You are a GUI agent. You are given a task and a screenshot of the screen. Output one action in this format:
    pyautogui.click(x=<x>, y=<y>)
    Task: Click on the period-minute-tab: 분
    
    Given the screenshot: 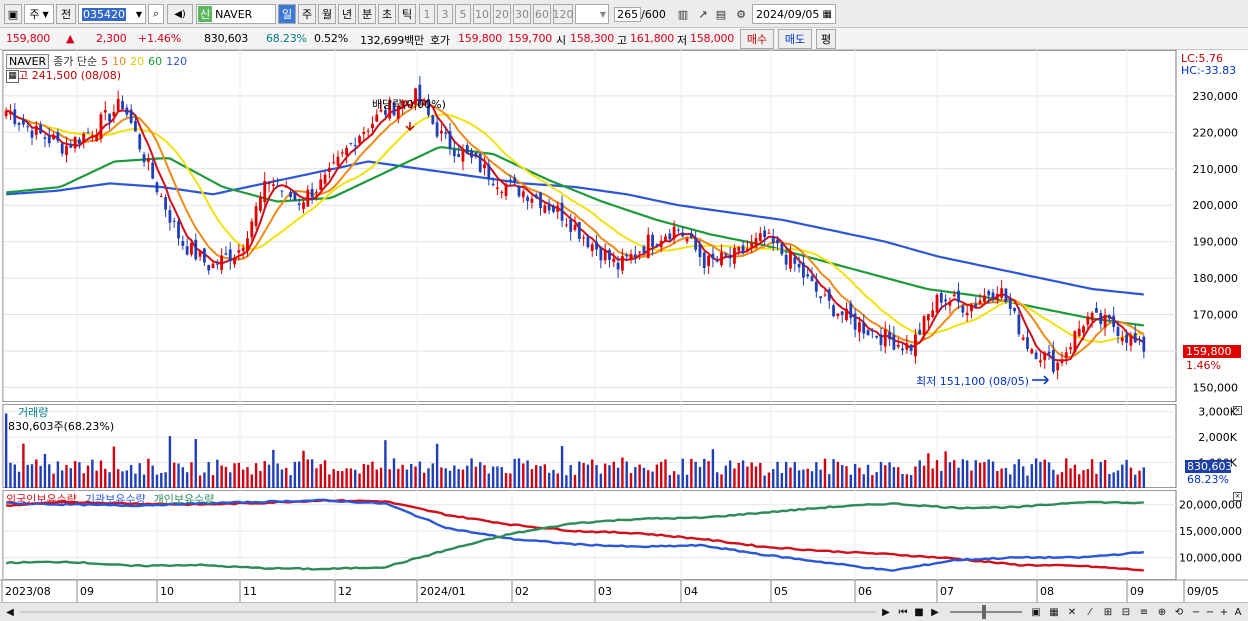 What is the action you would take?
    pyautogui.click(x=367, y=14)
    